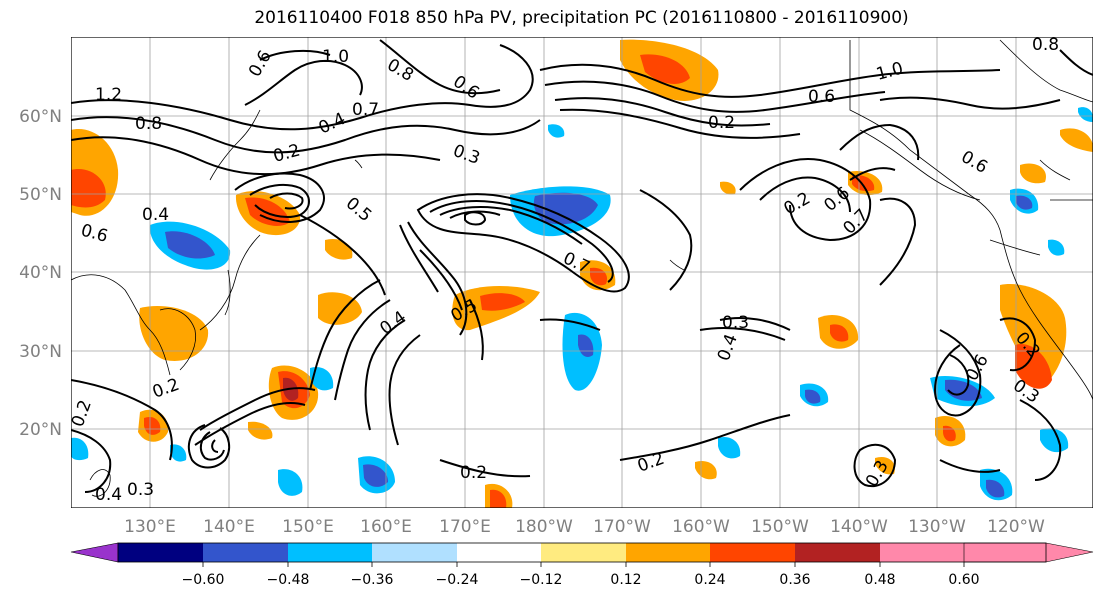 The width and height of the screenshot is (1105, 601). I want to click on lon-label: 170°E, so click(465, 527).